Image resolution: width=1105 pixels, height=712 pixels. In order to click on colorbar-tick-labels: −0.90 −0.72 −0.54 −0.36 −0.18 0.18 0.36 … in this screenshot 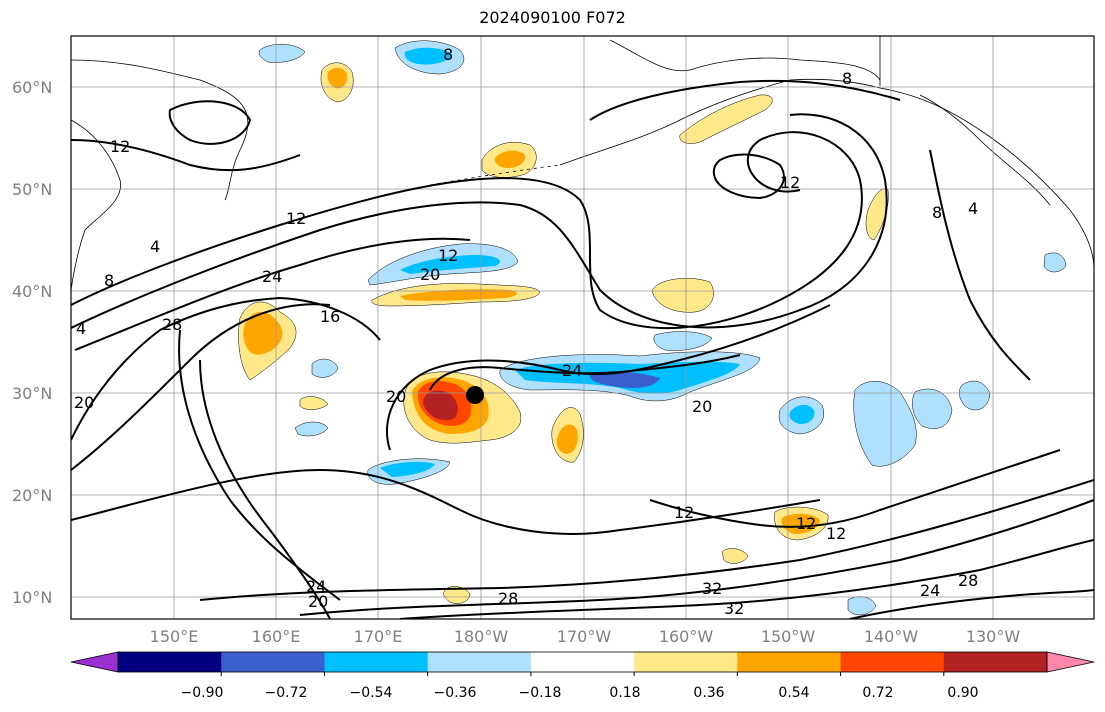, I will do `click(580, 693)`.